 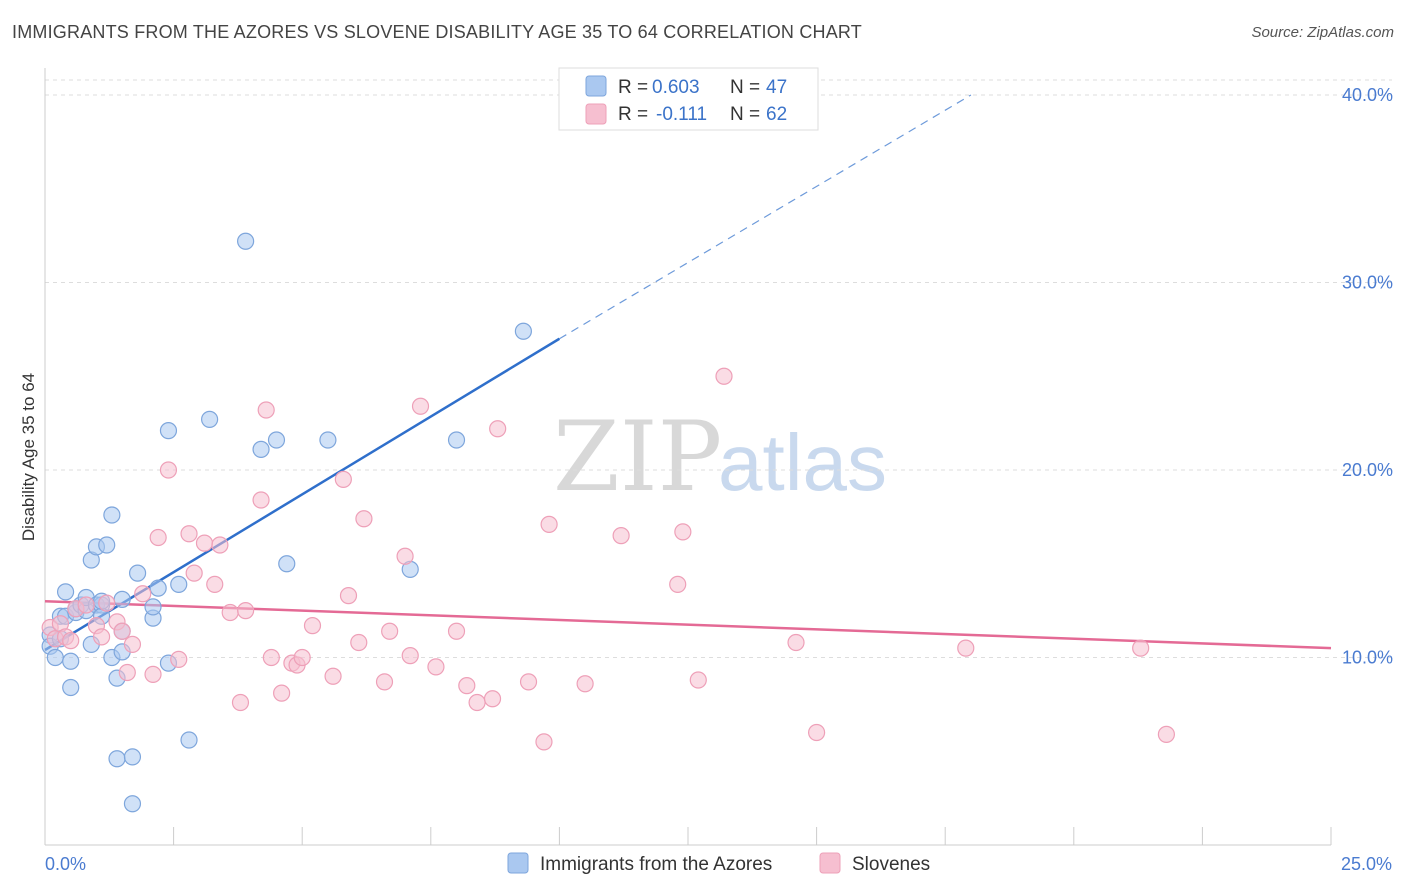 What do you see at coordinates (1367, 658) in the screenshot?
I see `y-tick-label: 10.0%` at bounding box center [1367, 658].